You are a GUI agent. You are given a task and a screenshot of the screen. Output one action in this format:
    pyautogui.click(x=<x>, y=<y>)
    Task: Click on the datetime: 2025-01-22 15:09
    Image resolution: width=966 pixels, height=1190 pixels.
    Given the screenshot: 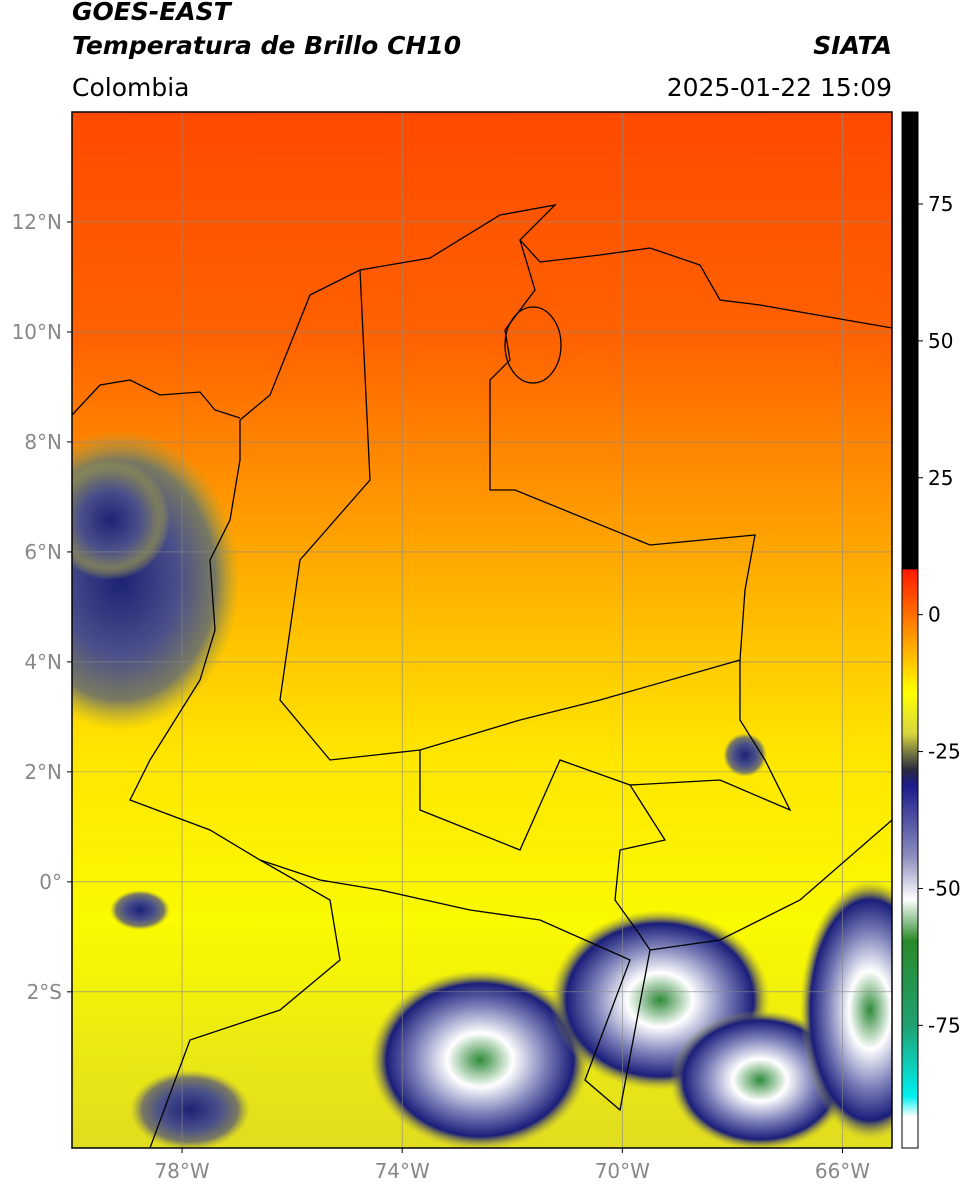 What is the action you would take?
    pyautogui.click(x=779, y=87)
    